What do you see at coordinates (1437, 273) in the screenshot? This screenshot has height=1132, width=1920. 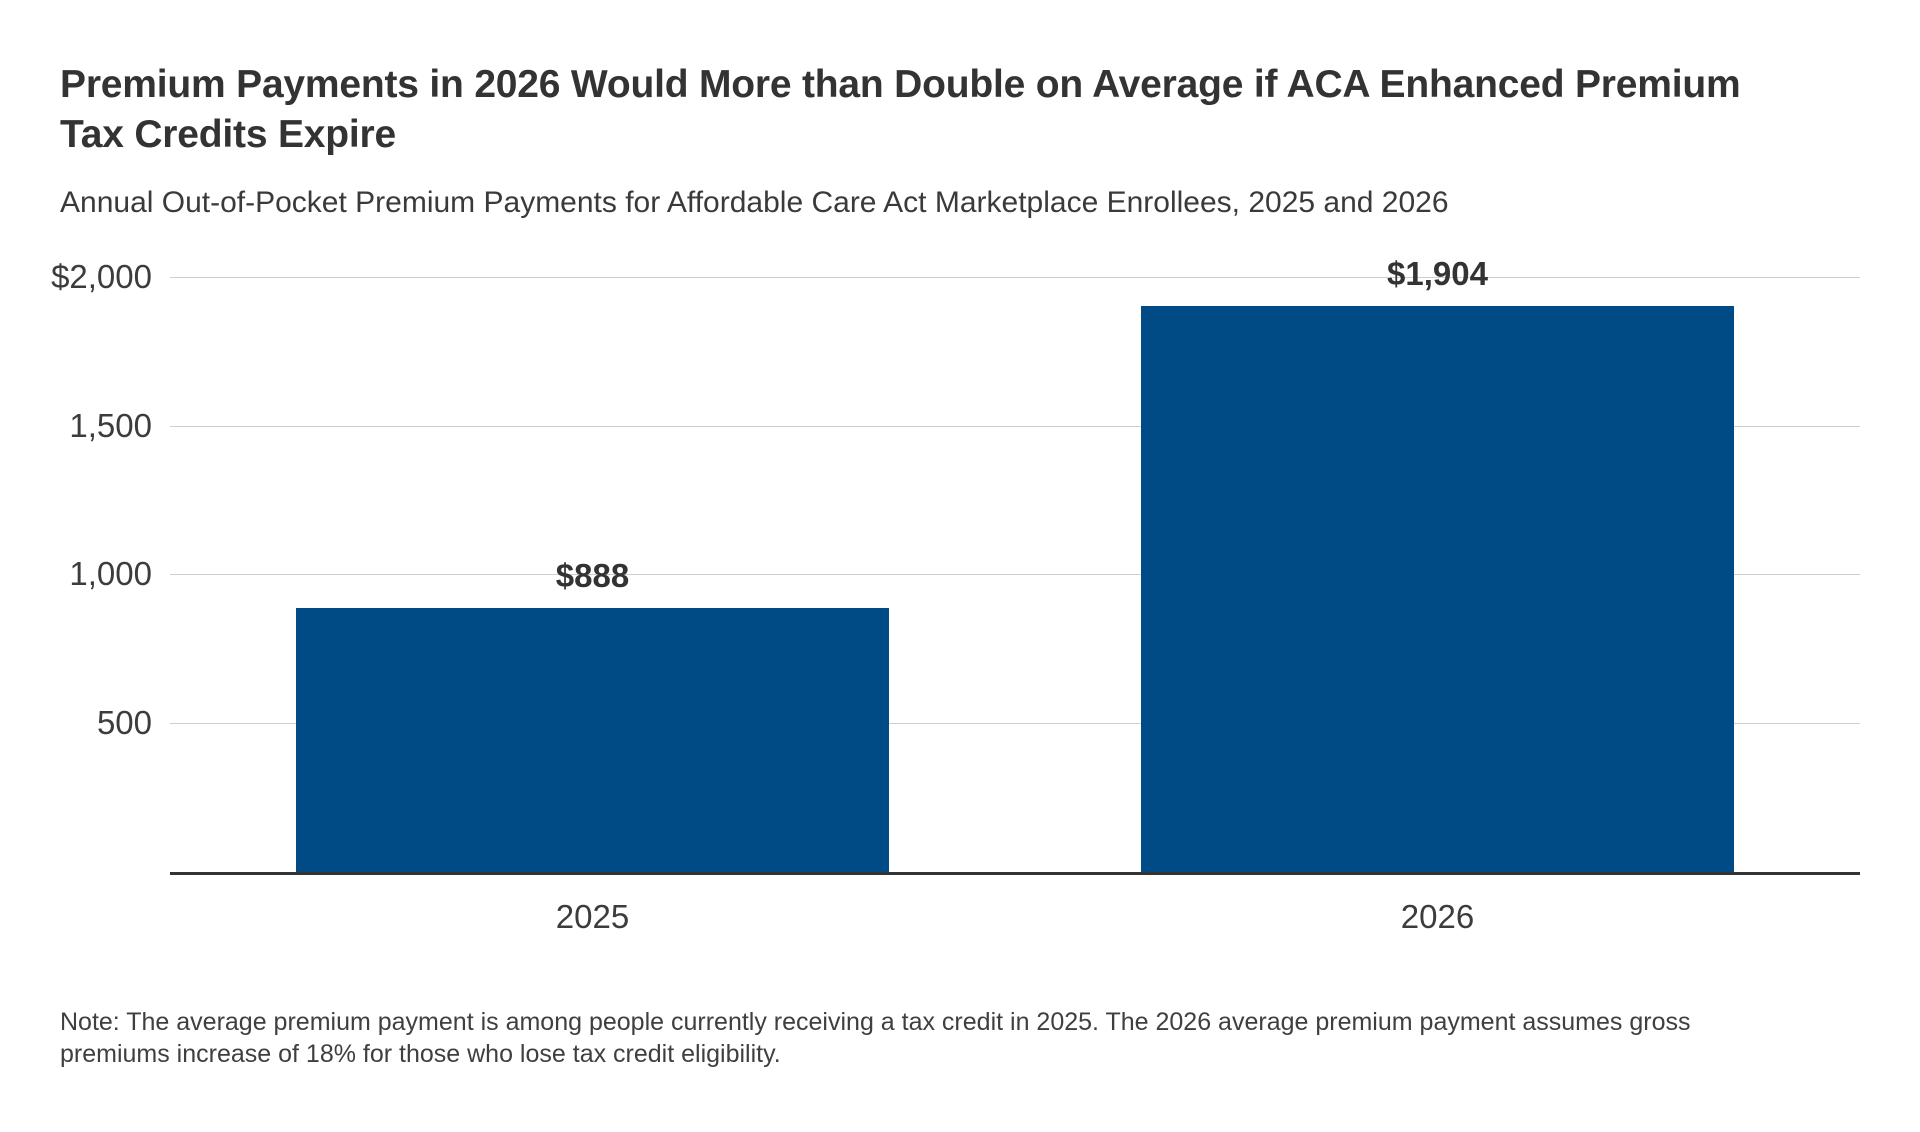 I see `bar-value-label-2026: $1,904` at bounding box center [1437, 273].